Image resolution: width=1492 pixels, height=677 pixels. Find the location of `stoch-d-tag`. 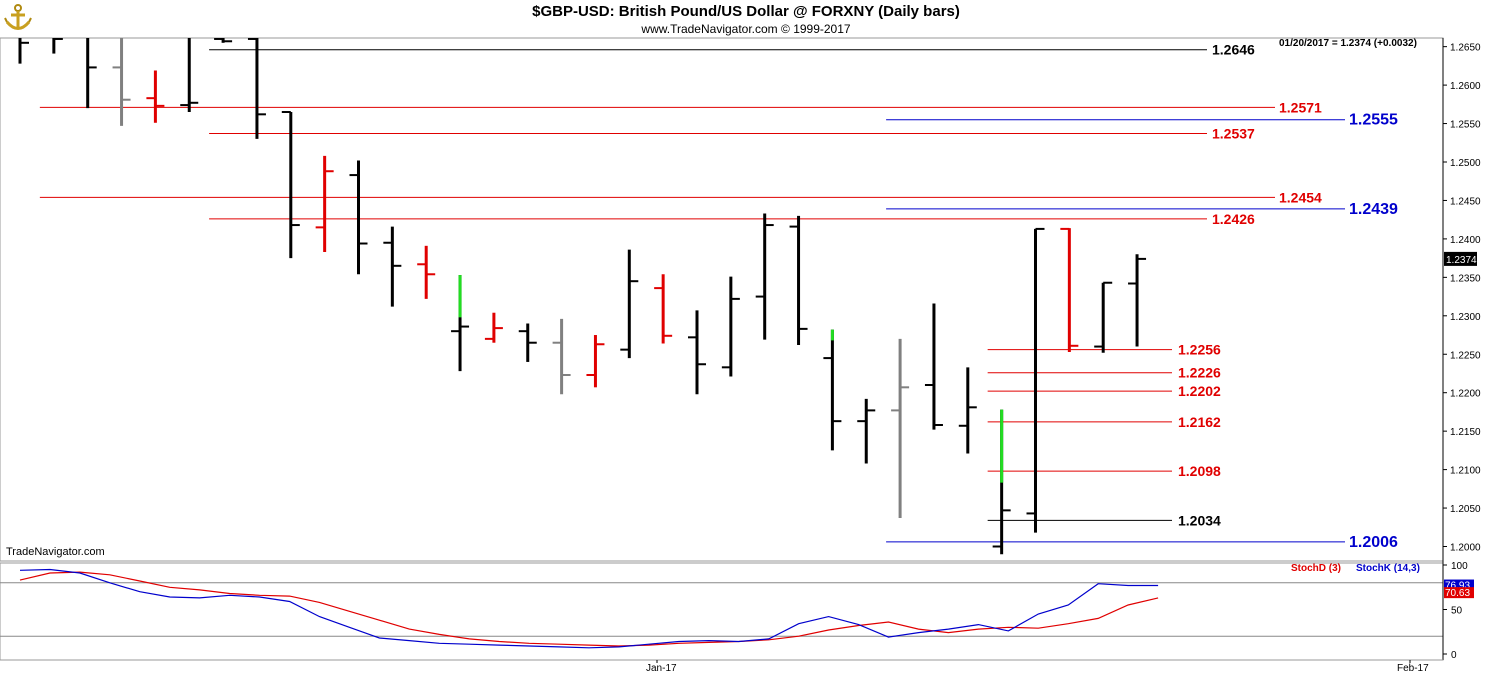

stoch-d-tag is located at coordinates (1459, 593).